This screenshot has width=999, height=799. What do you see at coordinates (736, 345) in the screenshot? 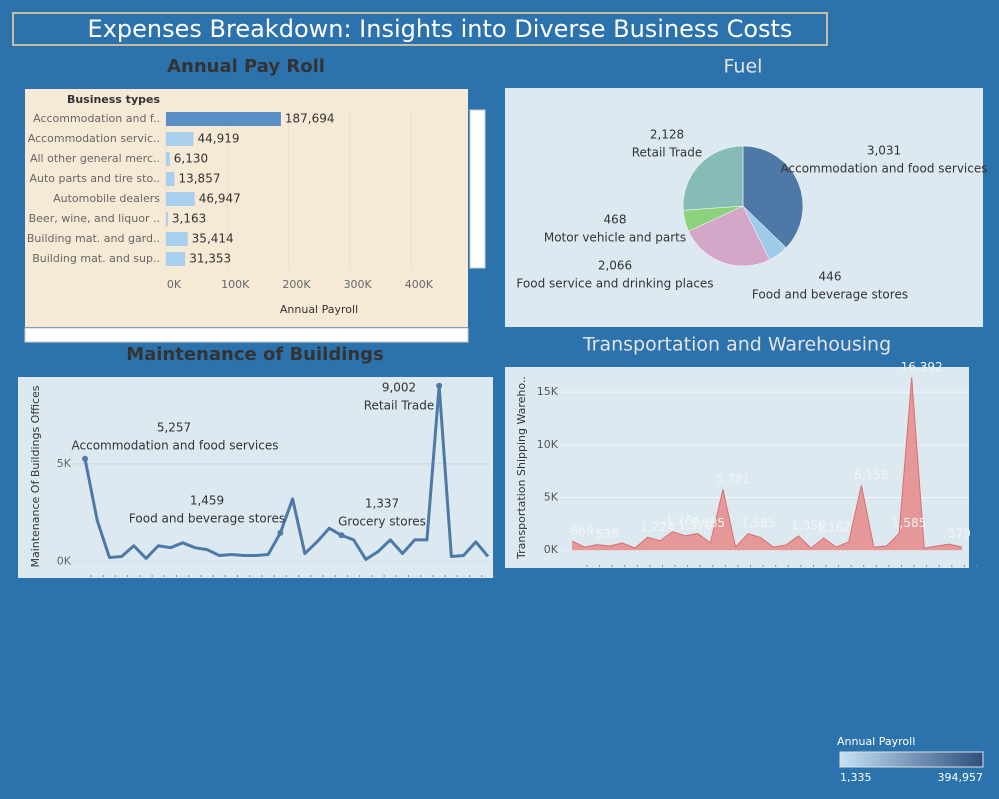
I see `chart-title: Transportation and Warehousing` at bounding box center [736, 345].